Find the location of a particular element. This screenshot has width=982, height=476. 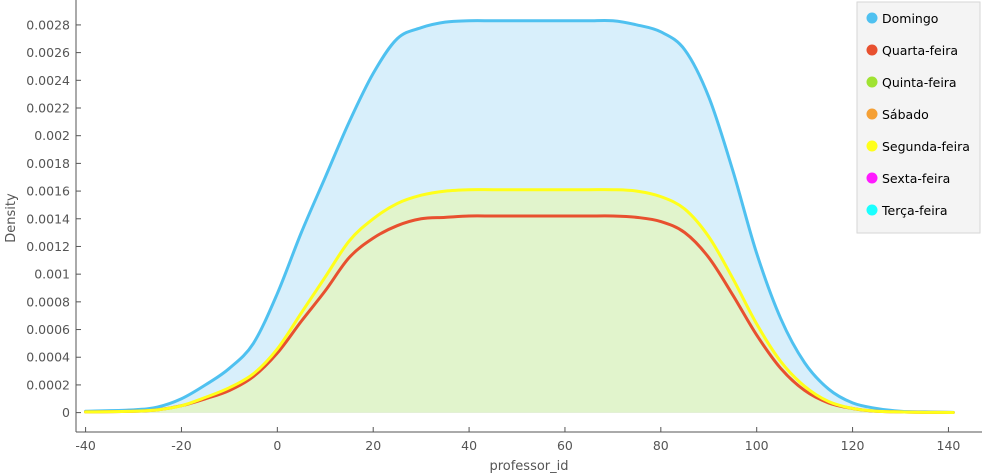

y-tick-label: 0.001 is located at coordinates (52, 274).